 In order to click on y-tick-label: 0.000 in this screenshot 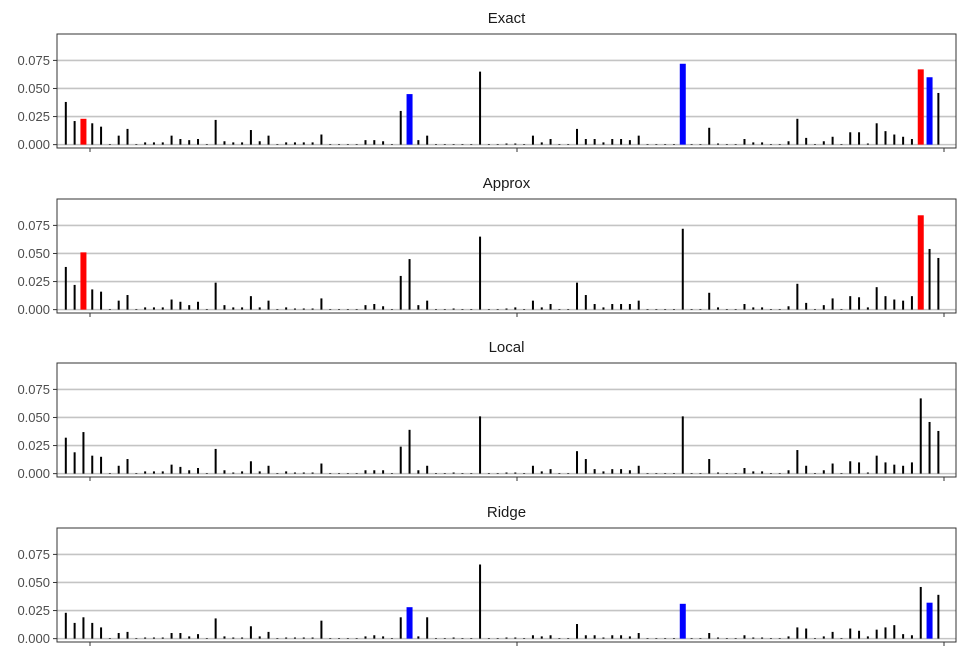, I will do `click(33, 144)`.